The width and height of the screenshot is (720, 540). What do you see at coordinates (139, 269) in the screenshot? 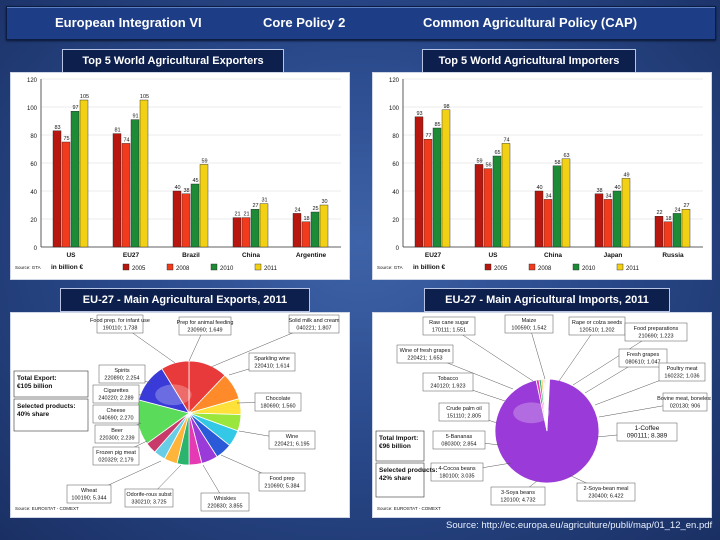
I see `legend-label: 2005` at bounding box center [139, 269].